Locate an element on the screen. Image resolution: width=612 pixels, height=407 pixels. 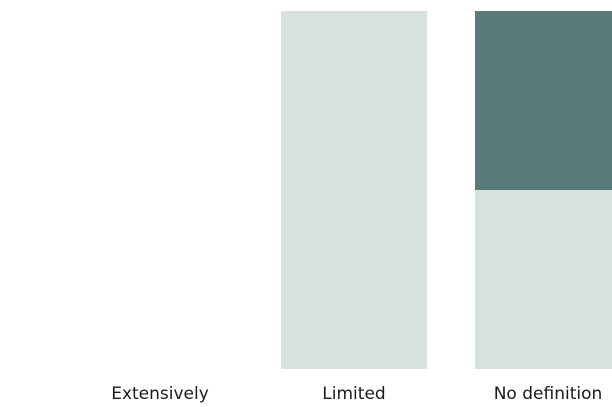
category-label: Extensively is located at coordinates (160, 394).